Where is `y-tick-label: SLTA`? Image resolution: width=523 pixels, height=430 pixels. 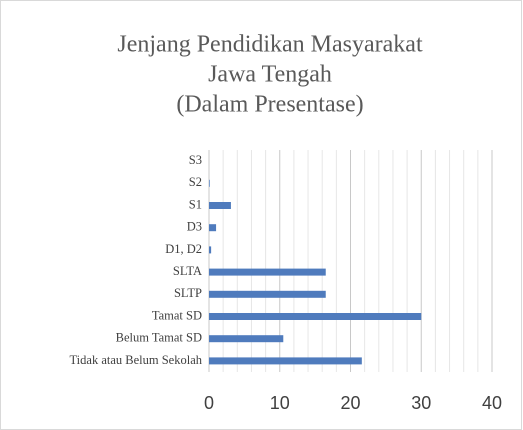 y-tick-label: SLTA is located at coordinates (187, 271).